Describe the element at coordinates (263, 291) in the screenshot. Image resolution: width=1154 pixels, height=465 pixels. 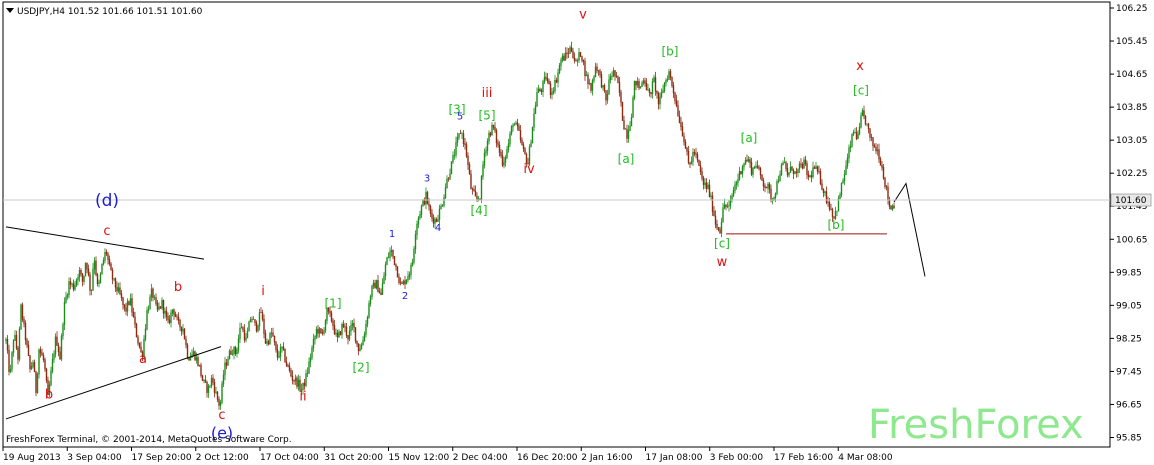
I see `wave-label: i` at that location.